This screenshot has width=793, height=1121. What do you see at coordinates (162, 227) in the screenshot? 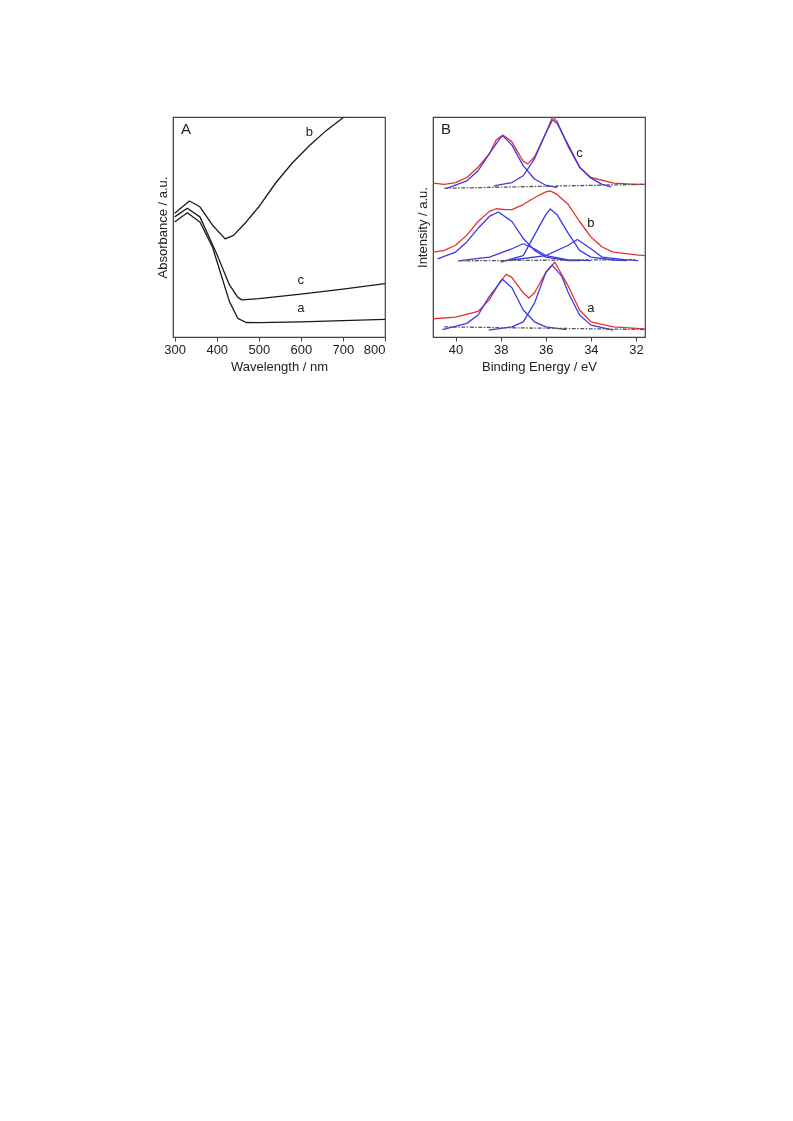
I see `y-axis-title: Absorbance / a.u.` at bounding box center [162, 227].